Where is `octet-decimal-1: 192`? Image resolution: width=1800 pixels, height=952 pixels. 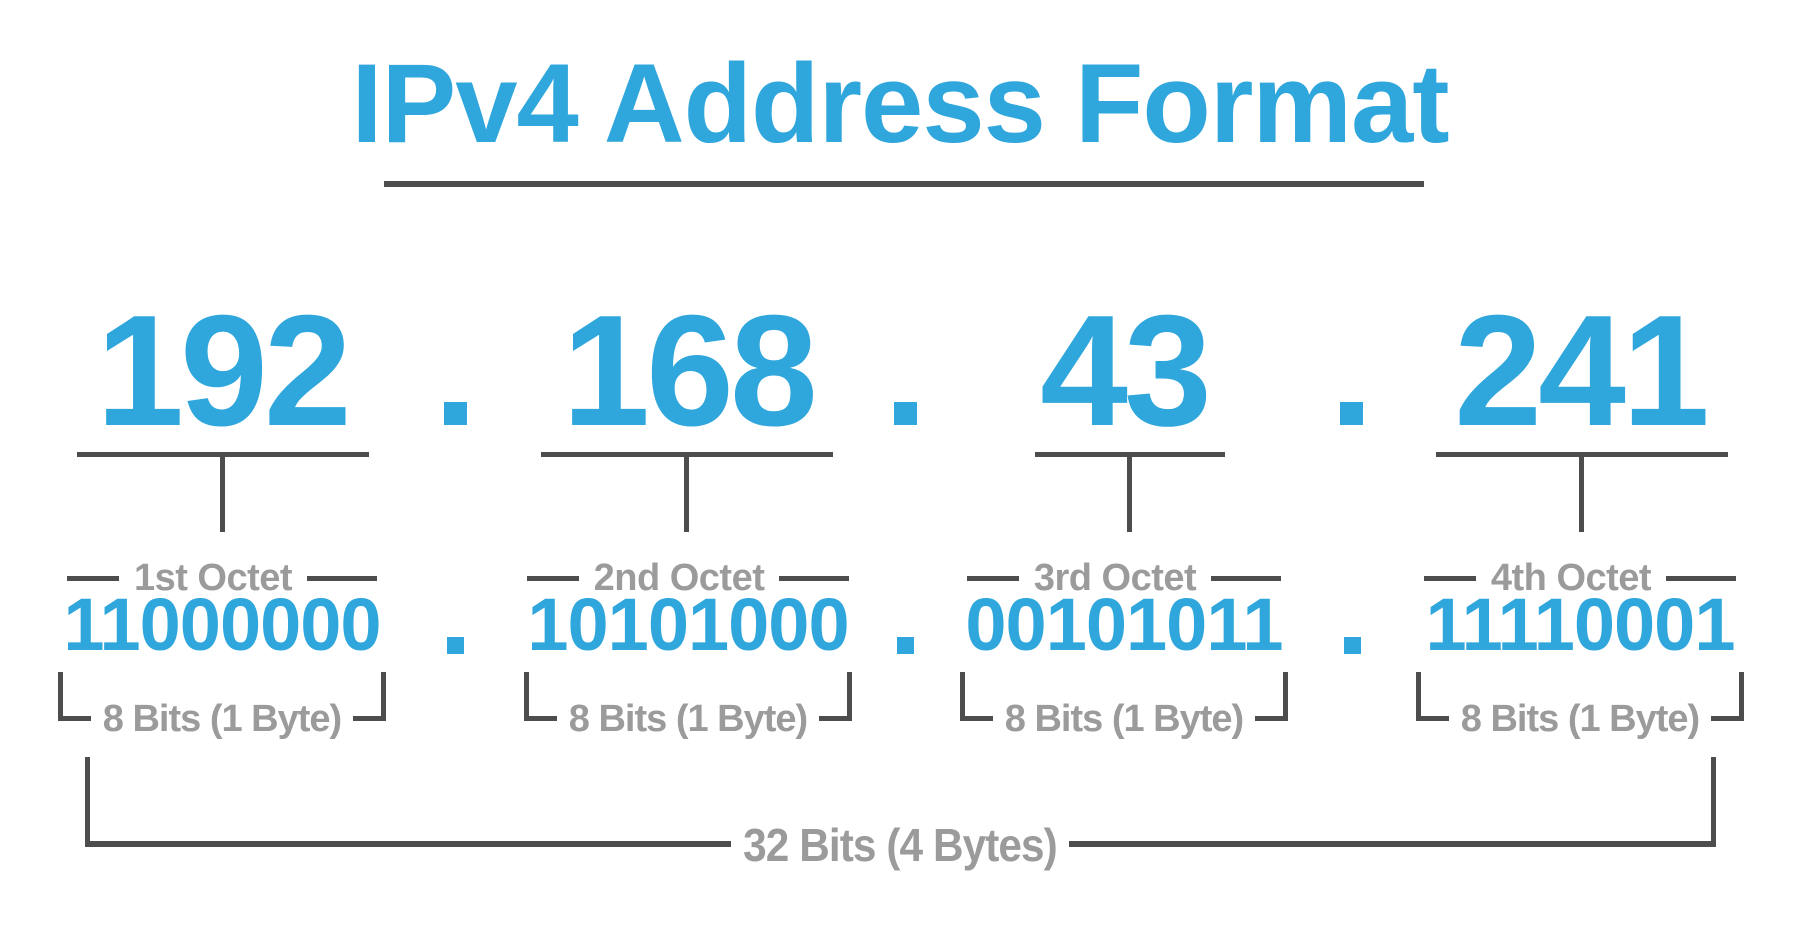
octet-decimal-1: 192 is located at coordinates (224, 371).